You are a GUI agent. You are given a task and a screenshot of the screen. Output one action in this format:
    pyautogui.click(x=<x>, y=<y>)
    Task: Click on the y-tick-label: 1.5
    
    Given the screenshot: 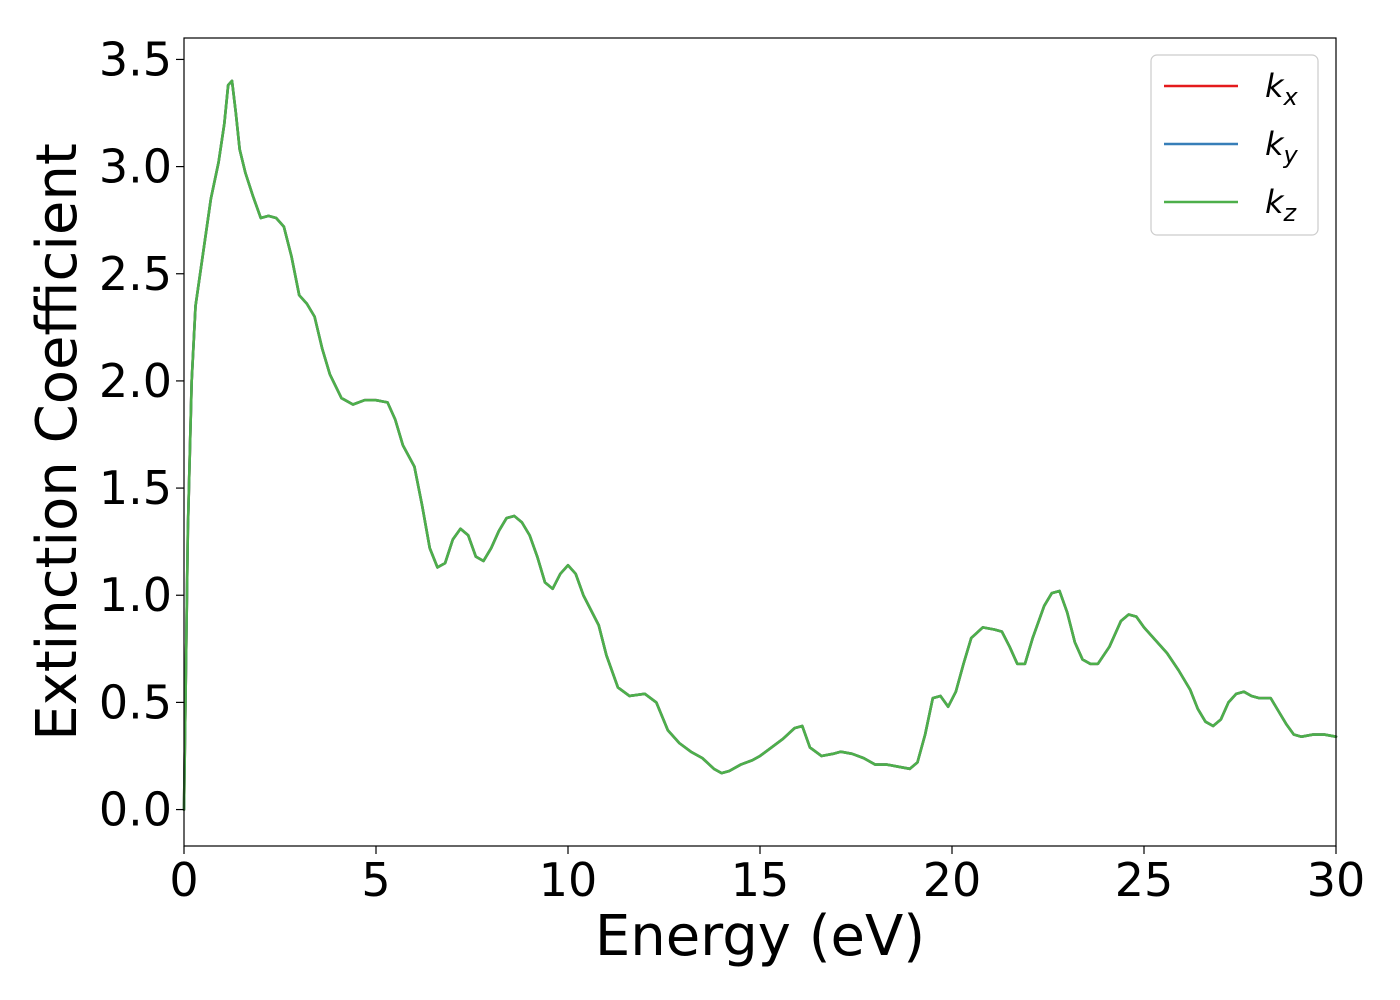 What is the action you would take?
    pyautogui.click(x=135, y=488)
    